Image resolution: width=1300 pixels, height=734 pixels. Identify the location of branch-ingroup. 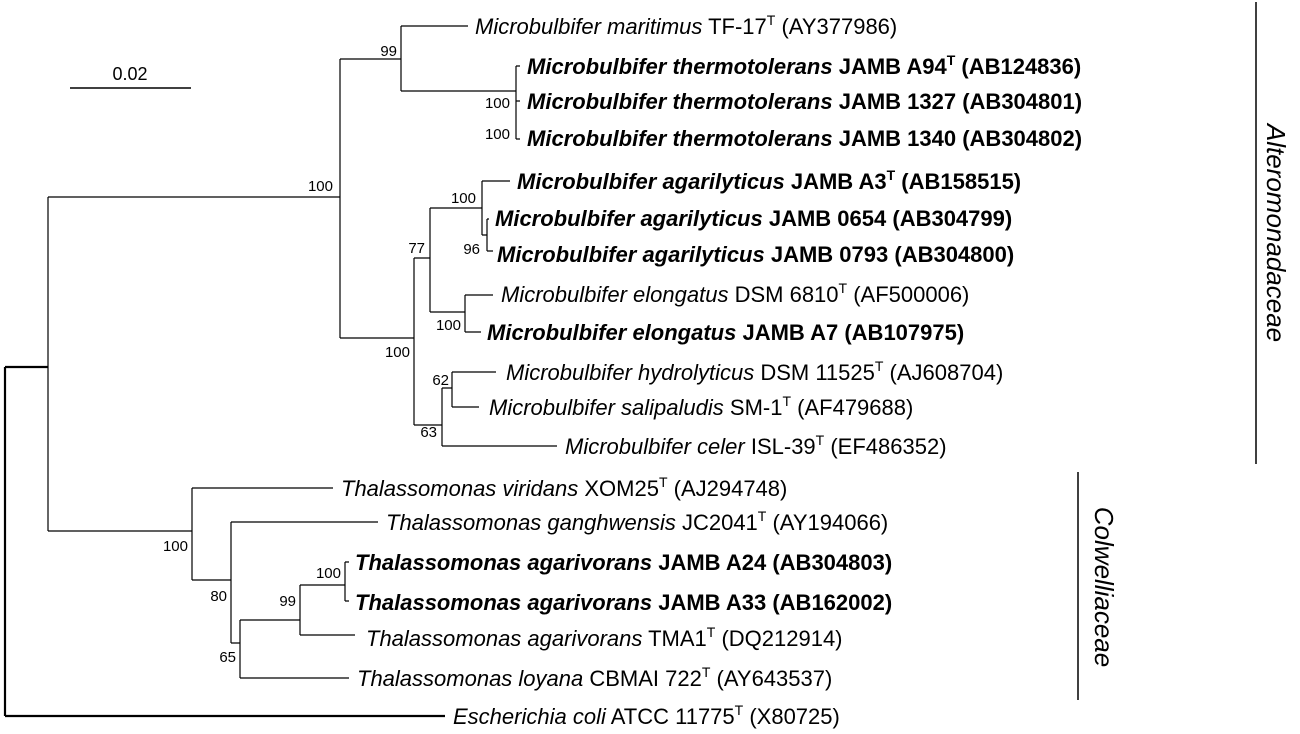
(194, 364).